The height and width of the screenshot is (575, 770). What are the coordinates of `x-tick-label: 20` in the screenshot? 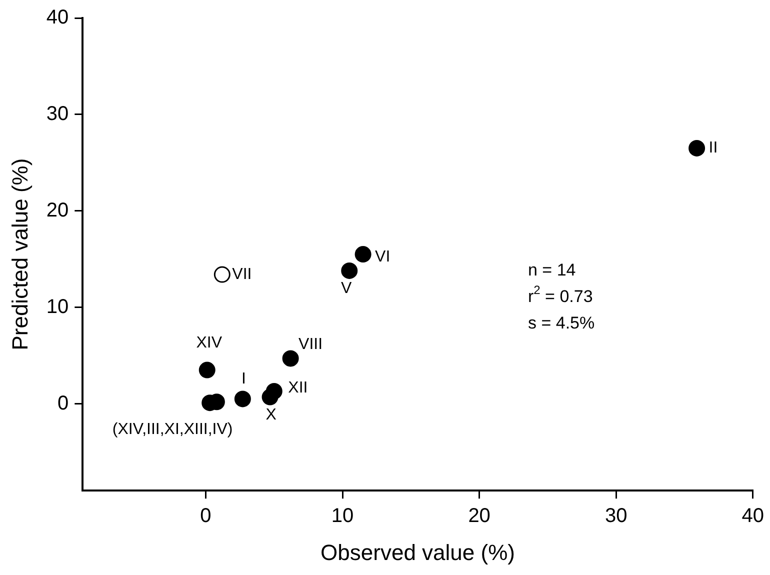 It's located at (479, 516).